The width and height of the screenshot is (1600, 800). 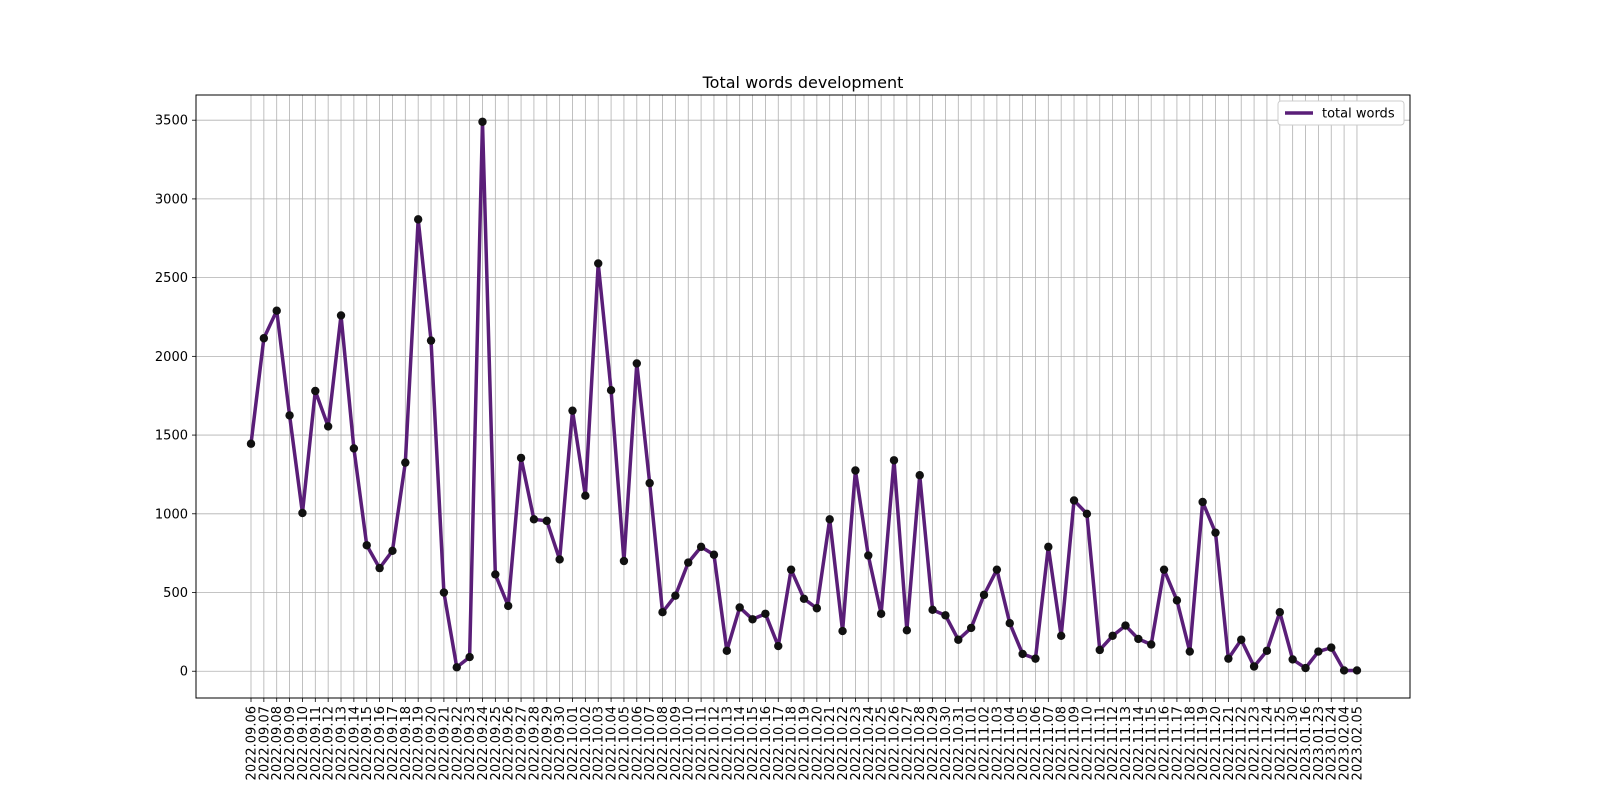 I want to click on x-tick-label: 2022.11.18, so click(x=1190, y=743).